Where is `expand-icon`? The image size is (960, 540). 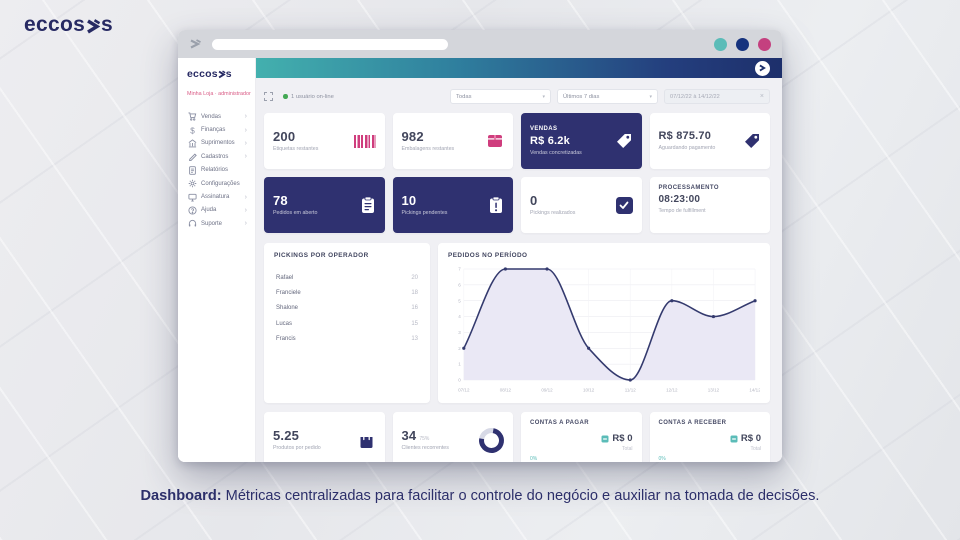 expand-icon is located at coordinates (268, 96).